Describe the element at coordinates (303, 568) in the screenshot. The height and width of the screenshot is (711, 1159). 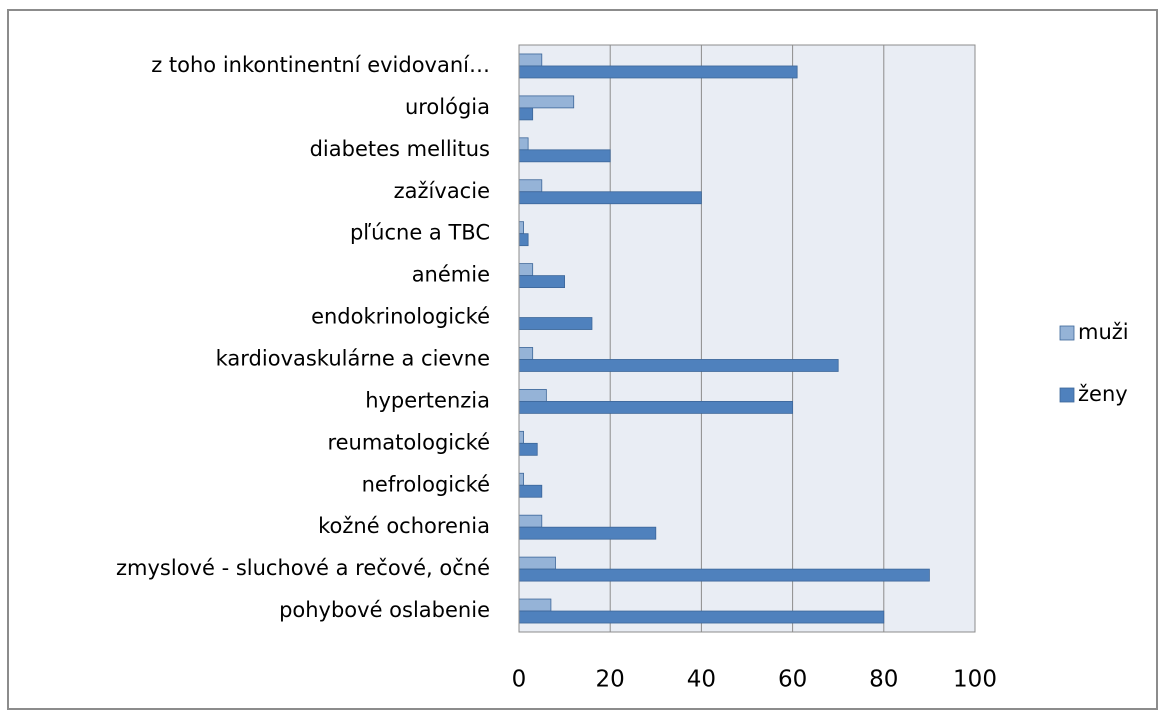
I see `y-tick-label: zmyslové - sluchové a rečové, očné` at that location.